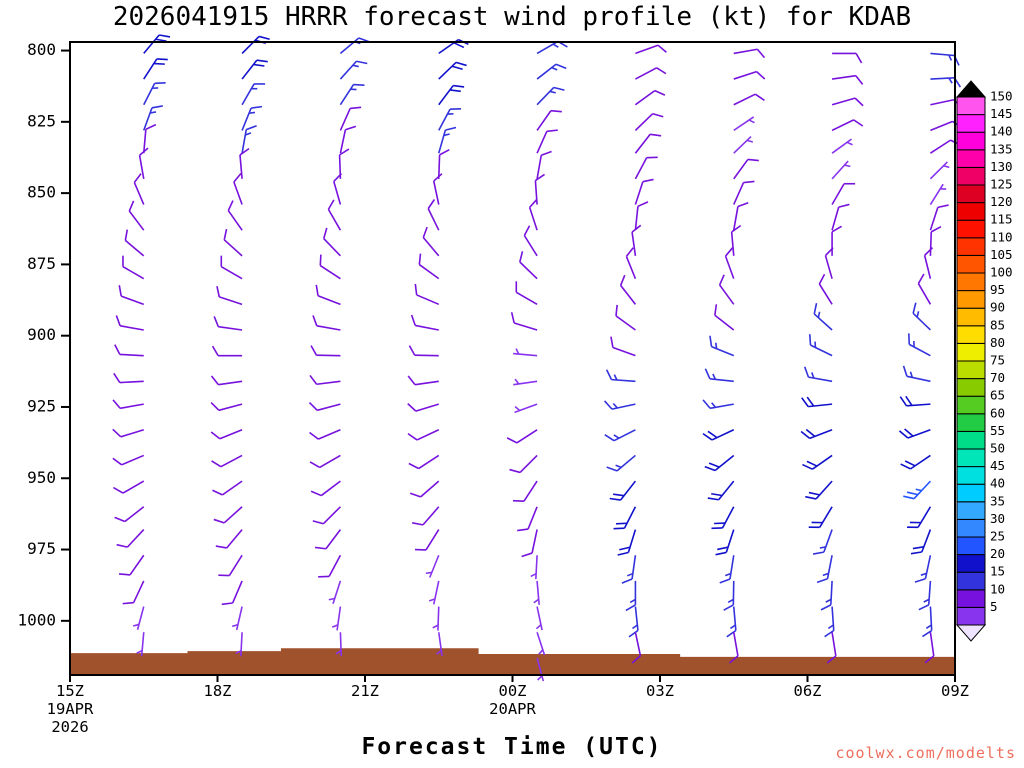 This screenshot has height=768, width=1024. I want to click on colorbar-value-label: 25, so click(997, 536).